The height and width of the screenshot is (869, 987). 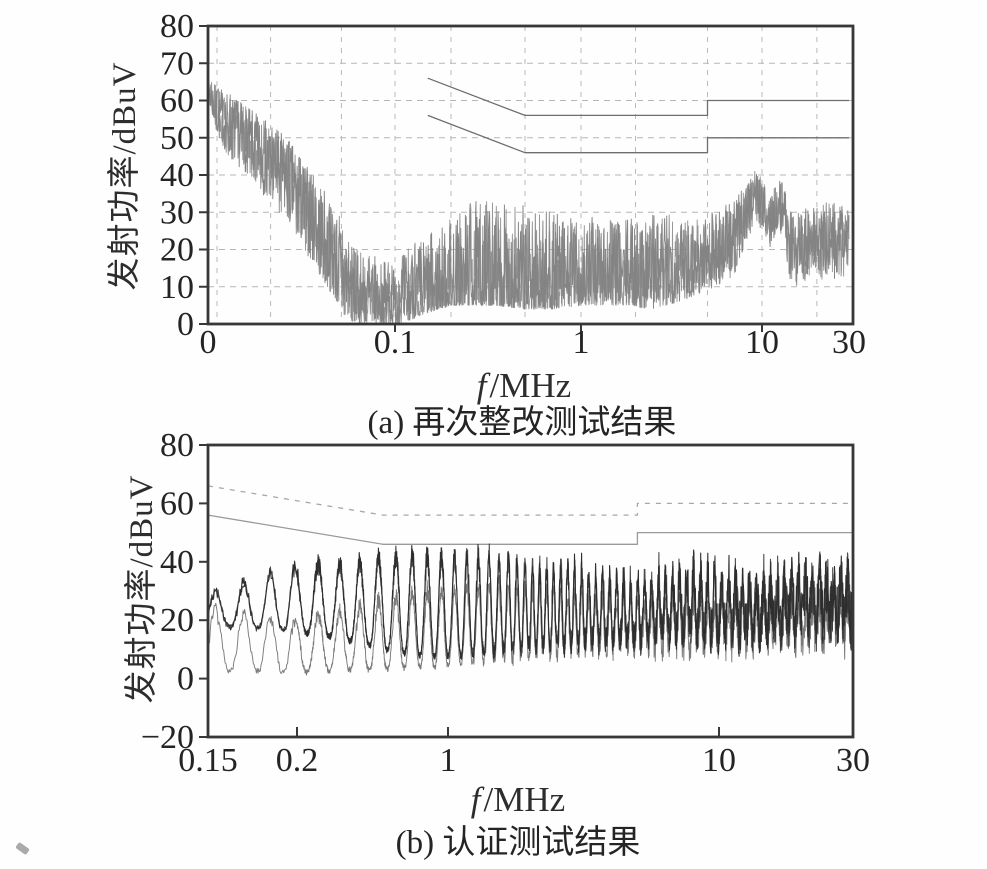 What do you see at coordinates (530, 529) in the screenshot?
I see `chart-b-average-limit` at bounding box center [530, 529].